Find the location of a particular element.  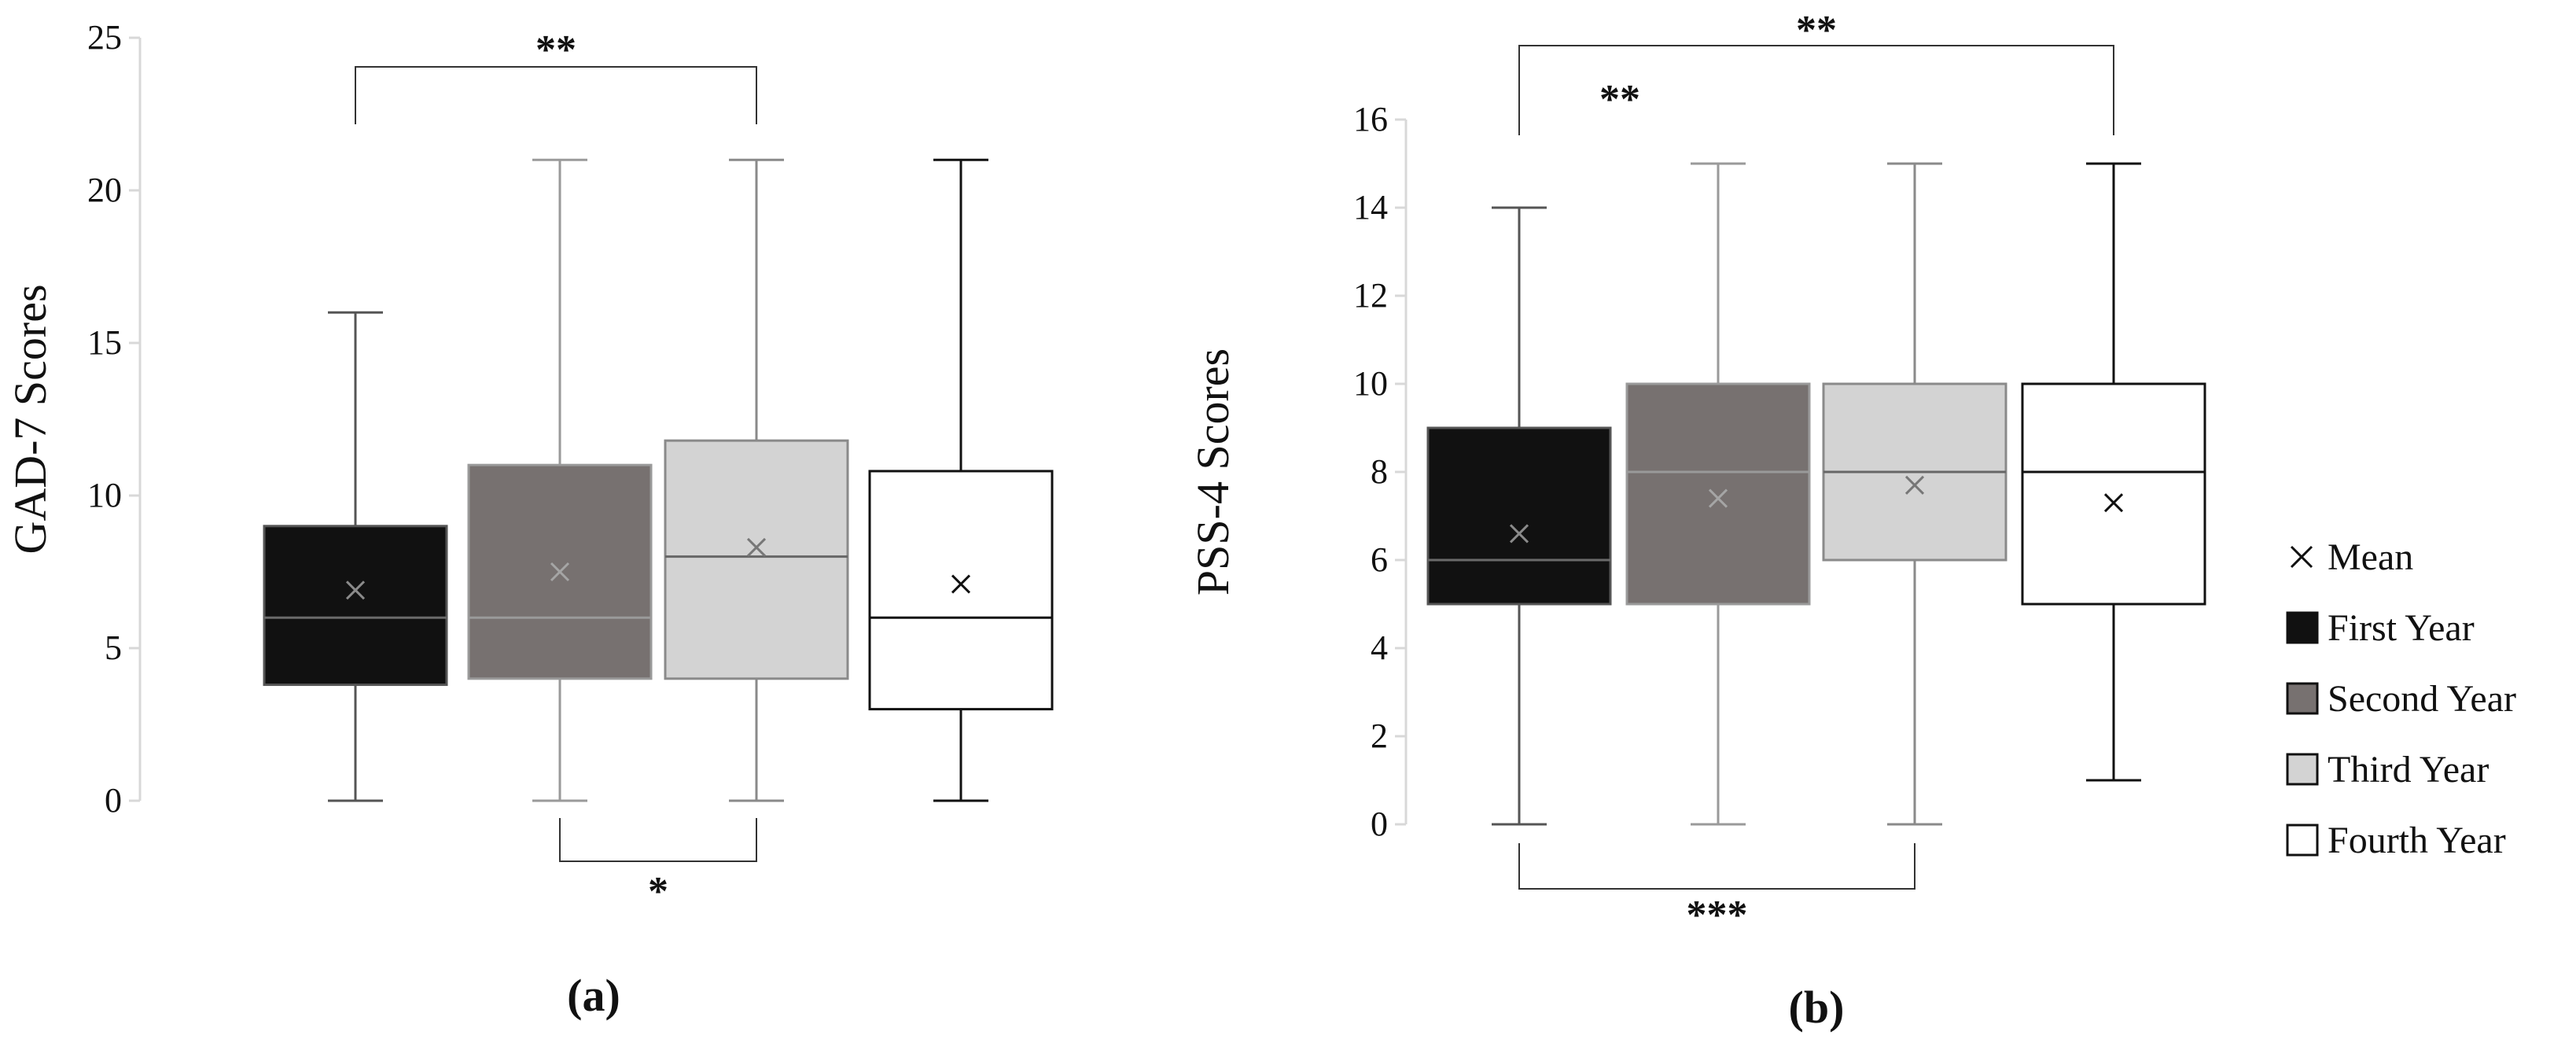

y-axis-label: PSS-4 Scores is located at coordinates (1212, 471).